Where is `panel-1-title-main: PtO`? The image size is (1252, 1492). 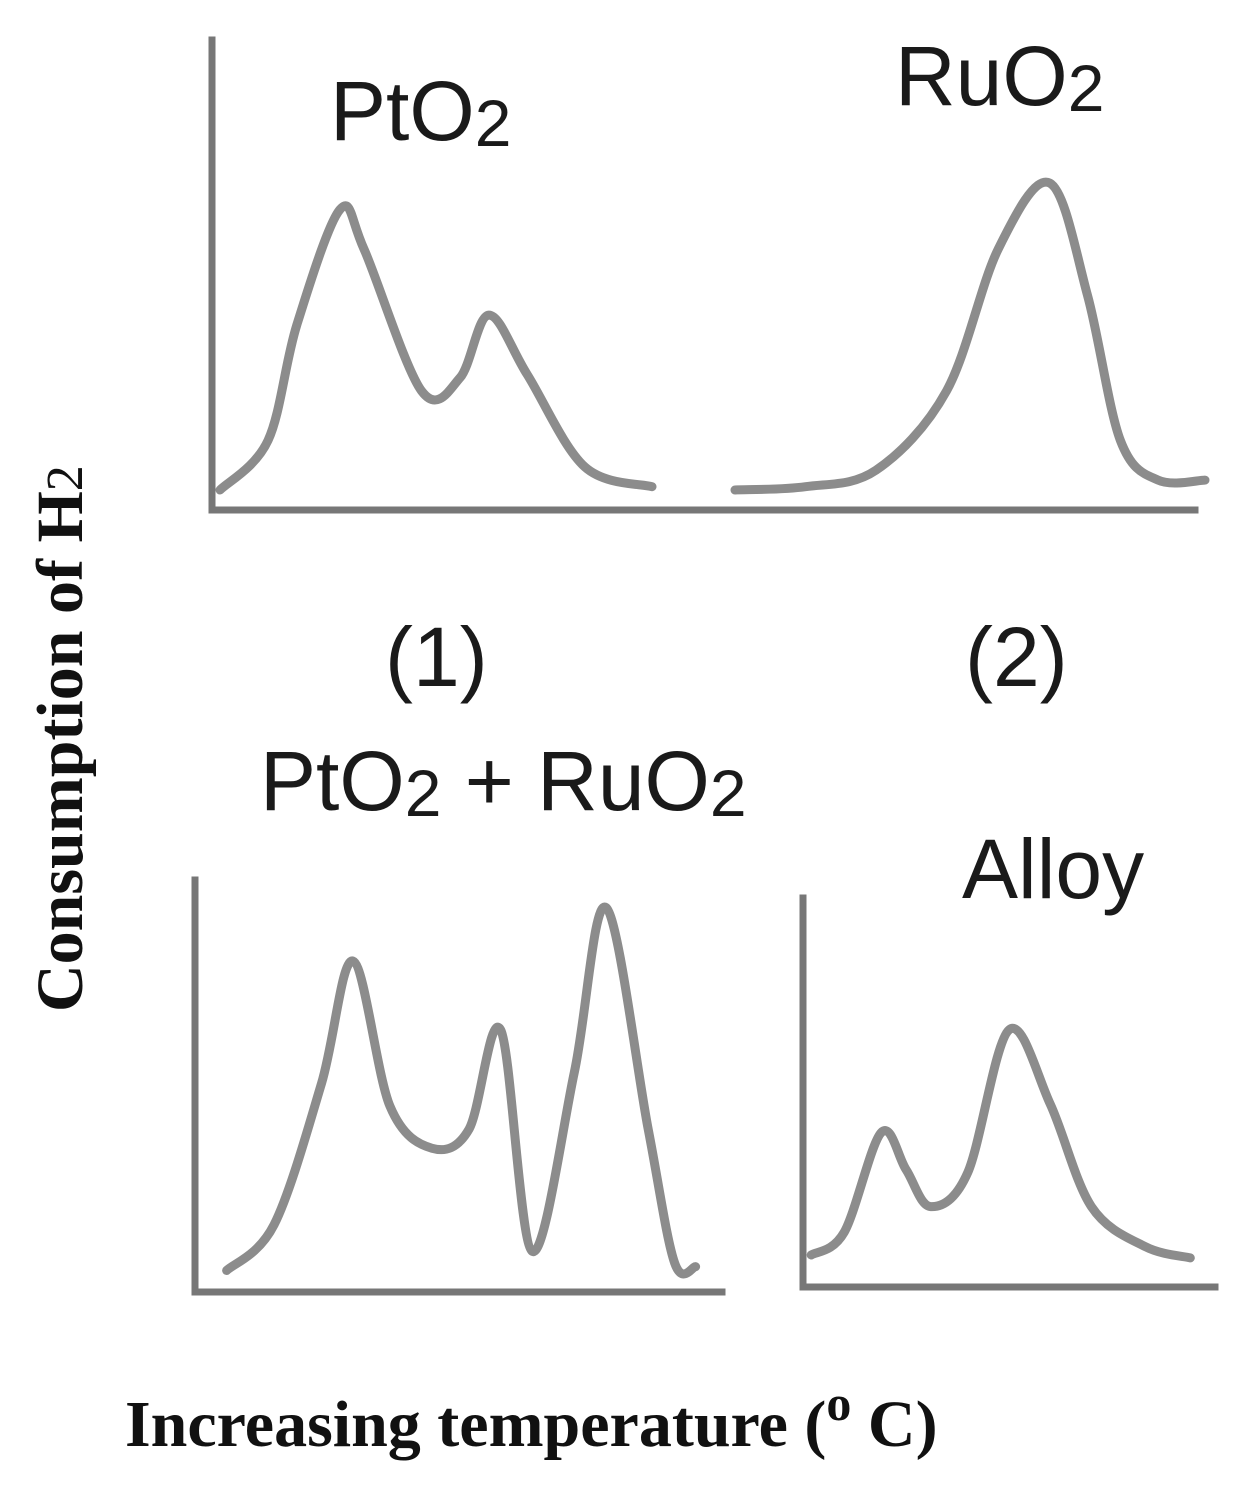
panel-1-title-main: PtO is located at coordinates (402, 111).